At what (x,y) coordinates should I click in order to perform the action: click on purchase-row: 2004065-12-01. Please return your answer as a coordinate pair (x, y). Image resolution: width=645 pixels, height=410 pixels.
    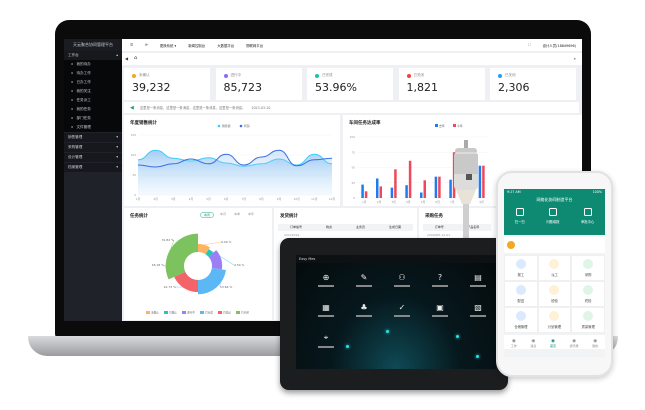
    Looking at the image, I should click on (439, 235).